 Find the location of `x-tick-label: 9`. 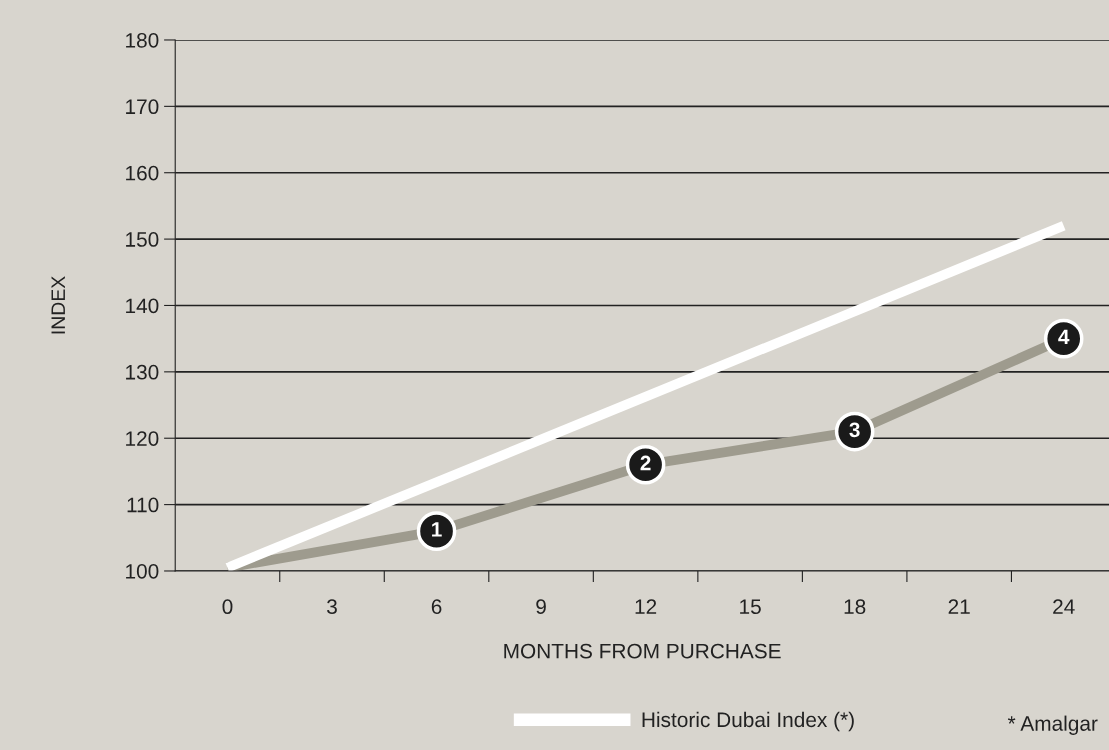

x-tick-label: 9 is located at coordinates (541, 607).